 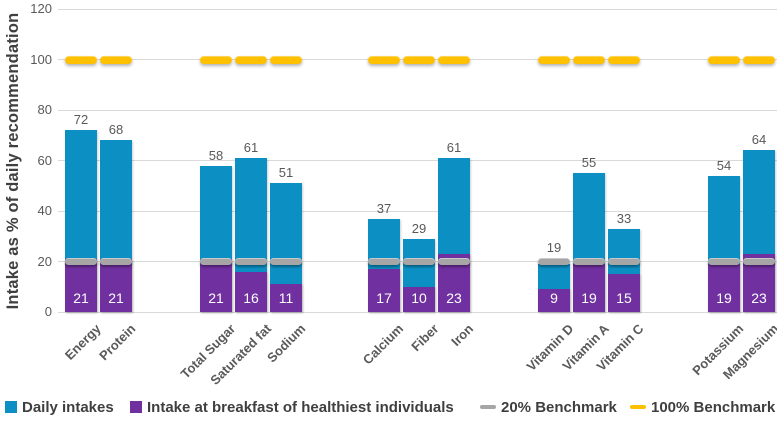 I want to click on daily-value-label: 33, so click(x=624, y=218).